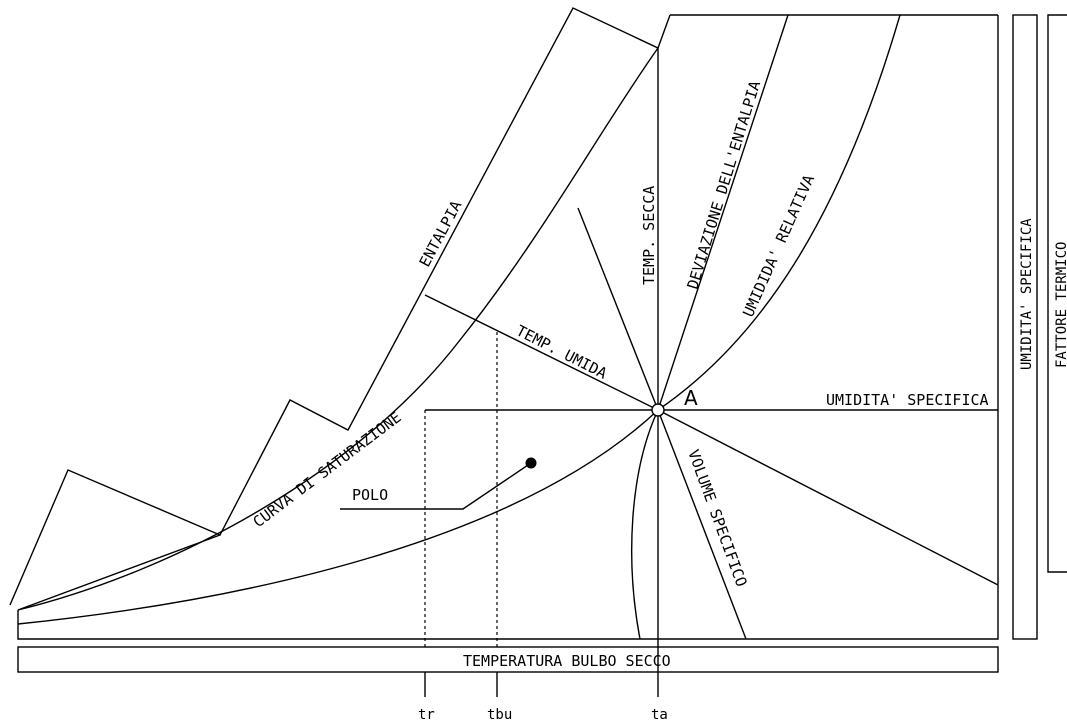  What do you see at coordinates (1027, 294) in the screenshot?
I see `label-umidita-specifica-side: UMIDITA' SPECIFICA` at bounding box center [1027, 294].